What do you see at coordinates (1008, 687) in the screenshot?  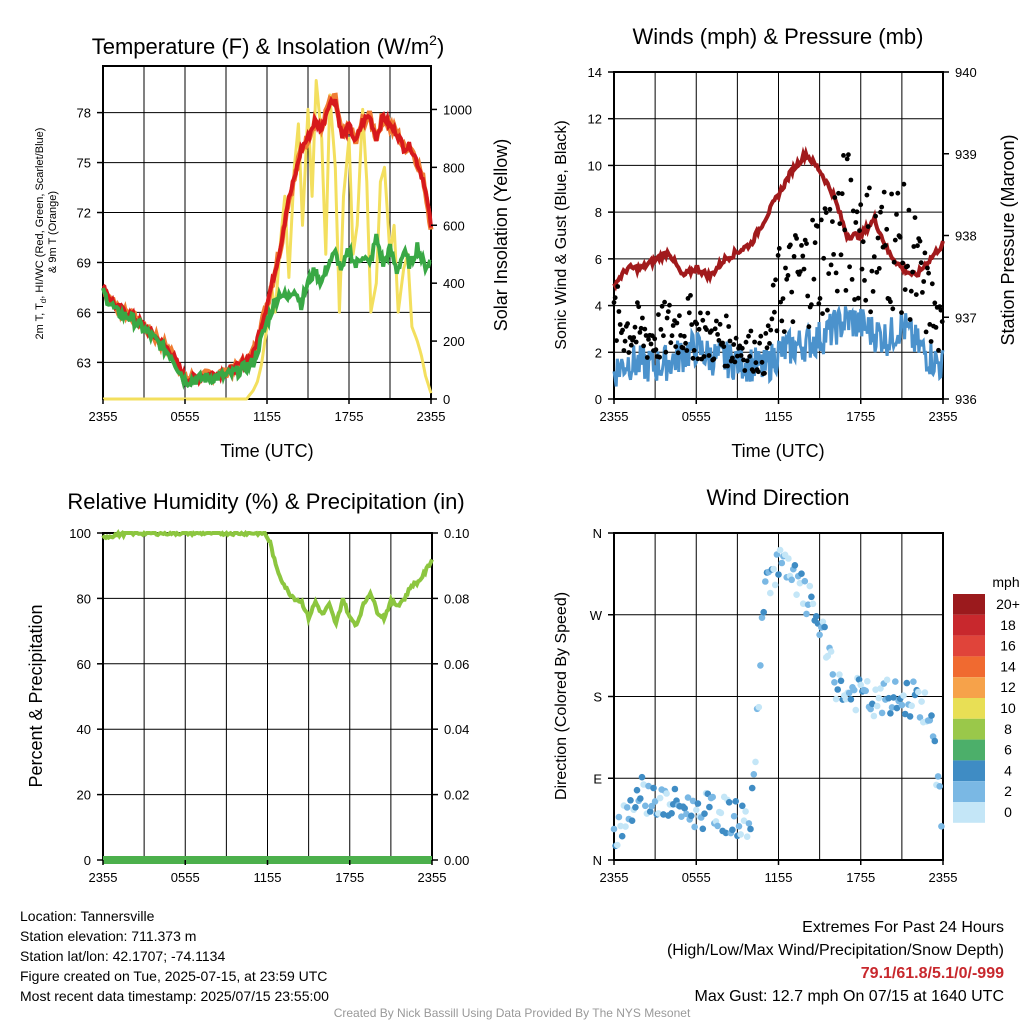 I see `legend-label: 12` at bounding box center [1008, 687].